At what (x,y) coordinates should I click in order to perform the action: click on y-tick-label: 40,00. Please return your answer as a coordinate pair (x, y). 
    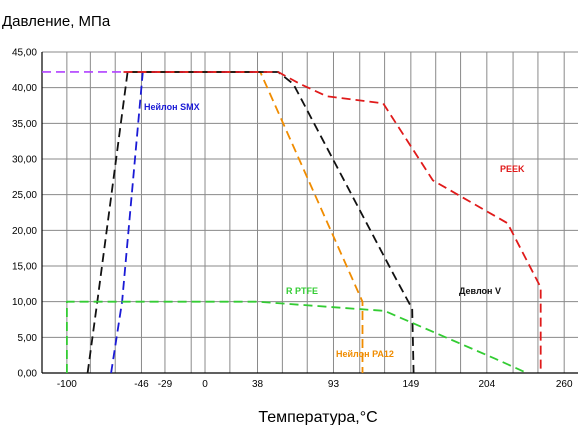
    Looking at the image, I should click on (24, 88).